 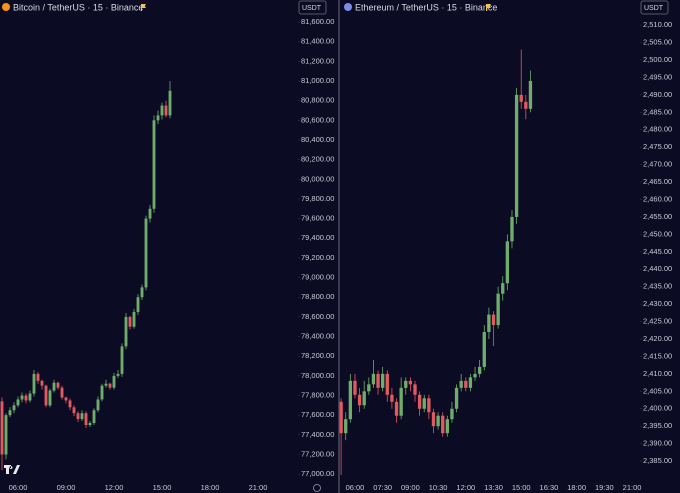 I want to click on x-tick-label: 15:00, so click(x=521, y=487).